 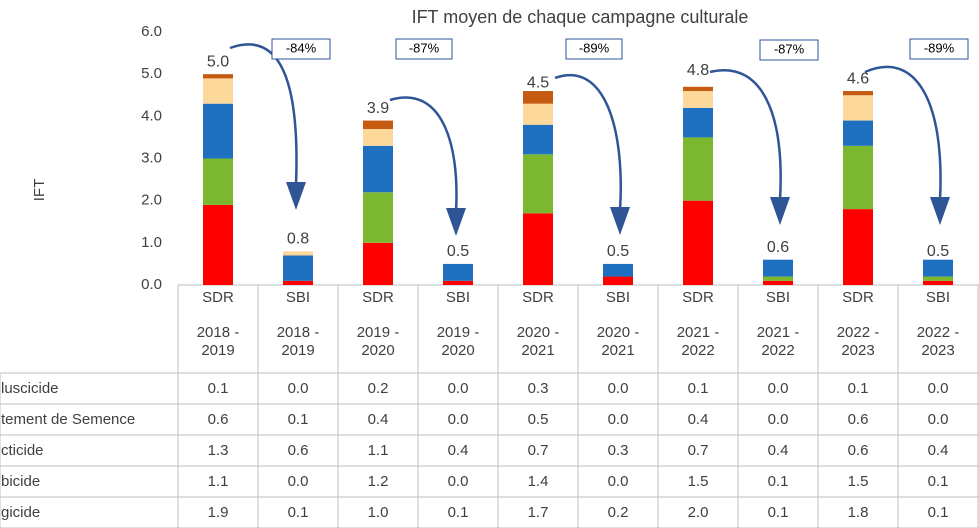 What do you see at coordinates (378, 481) in the screenshot?
I see `table-cell: 1.2` at bounding box center [378, 481].